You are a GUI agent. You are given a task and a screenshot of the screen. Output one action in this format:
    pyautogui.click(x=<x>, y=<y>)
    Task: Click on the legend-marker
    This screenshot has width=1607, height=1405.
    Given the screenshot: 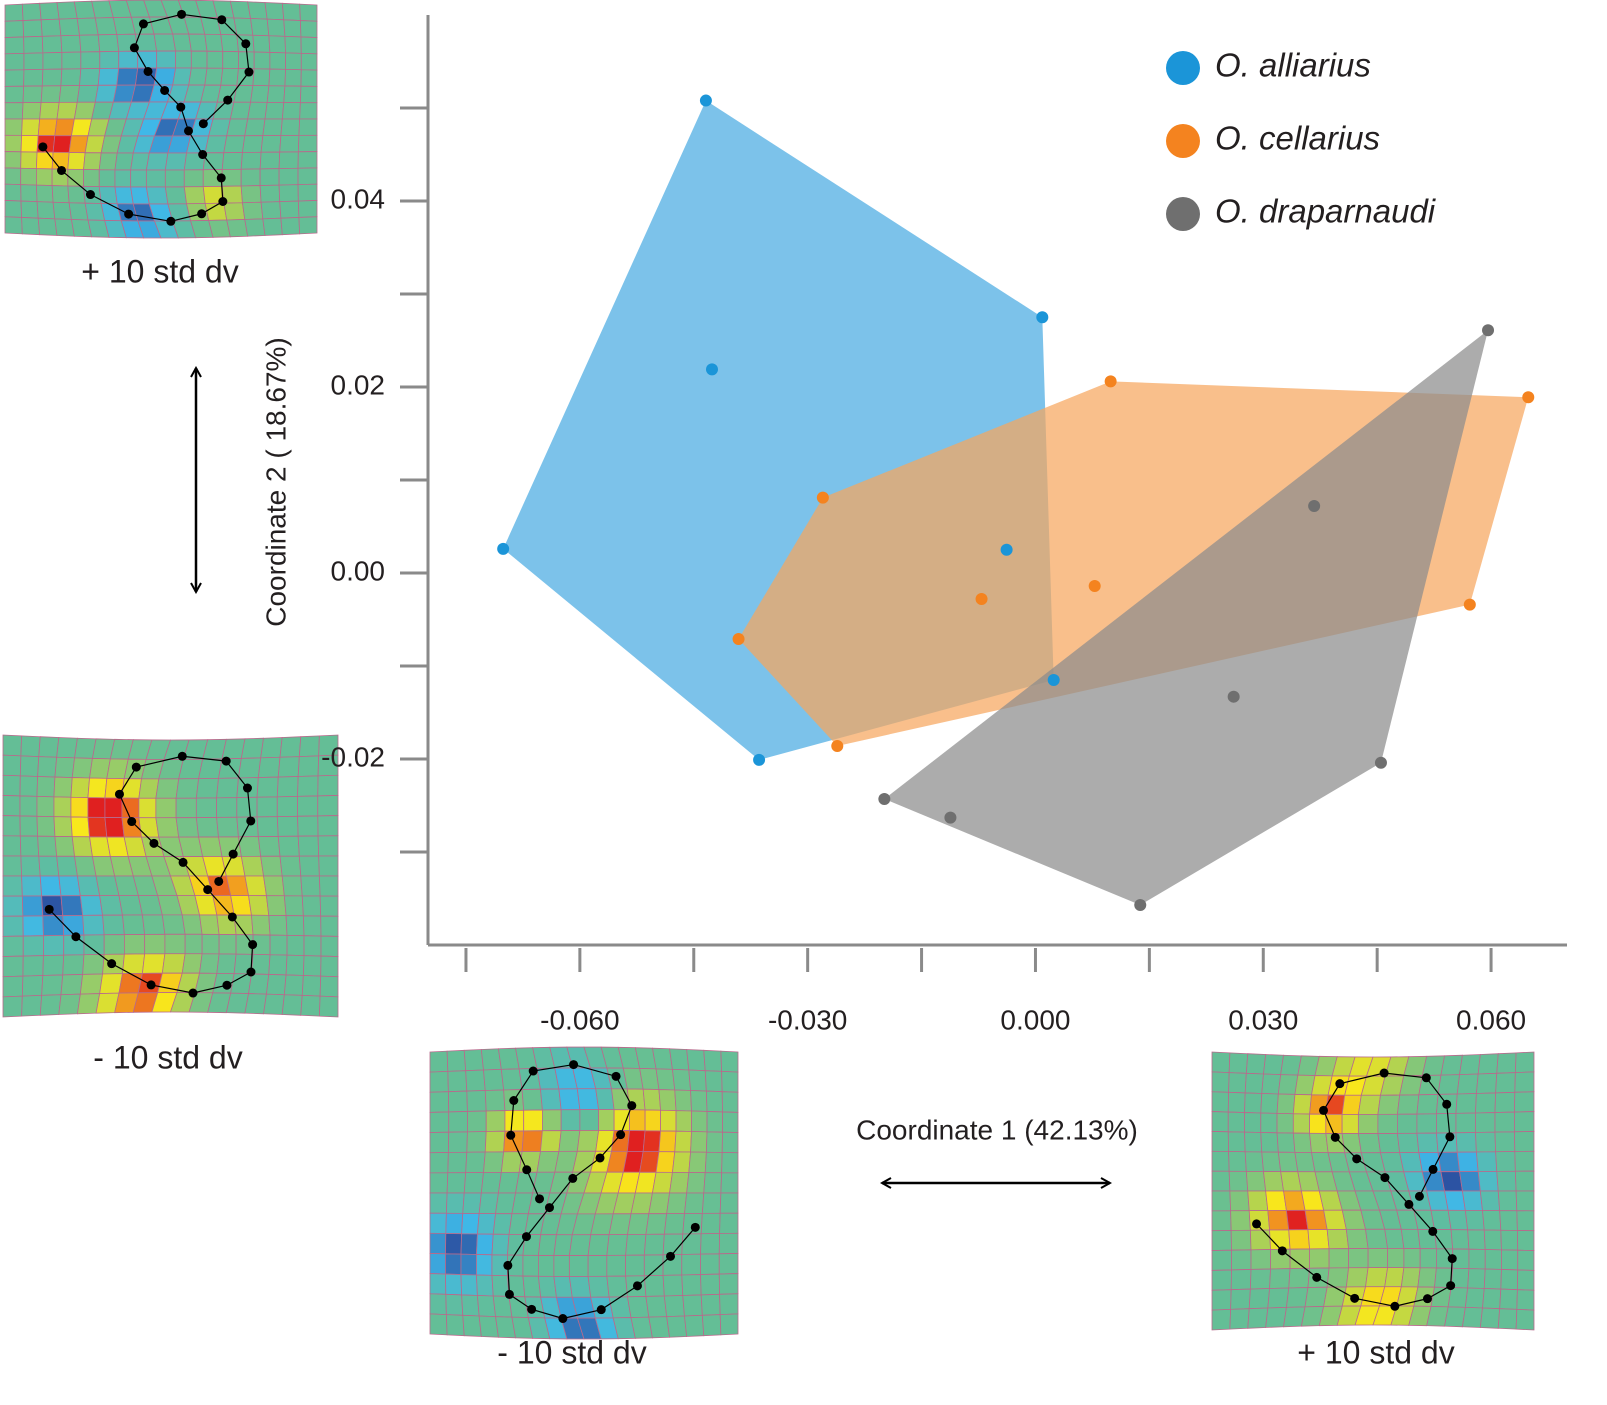 What is the action you would take?
    pyautogui.click(x=1183, y=214)
    